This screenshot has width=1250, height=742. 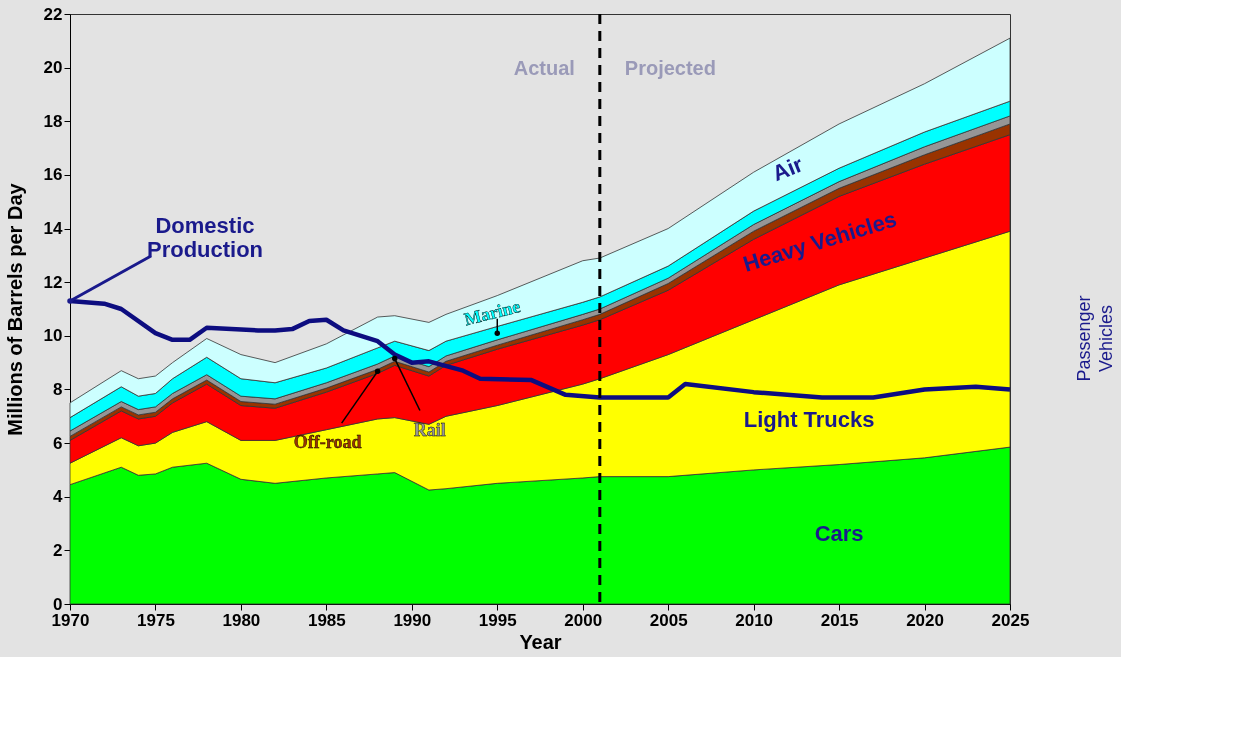 I want to click on series-label: Air, so click(x=787, y=169).